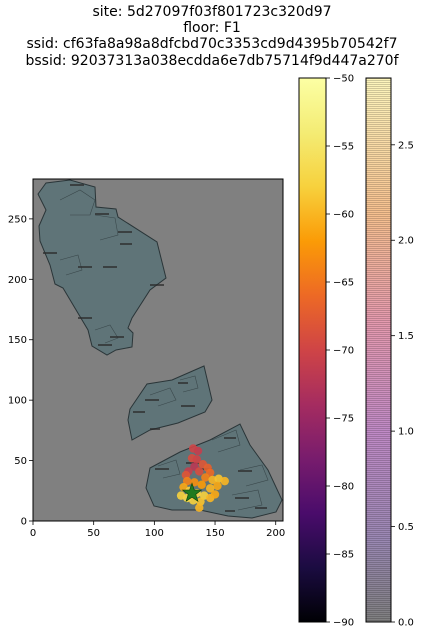 This screenshot has width=424, height=635. I want to click on title-floor: floor: F1, so click(212, 28).